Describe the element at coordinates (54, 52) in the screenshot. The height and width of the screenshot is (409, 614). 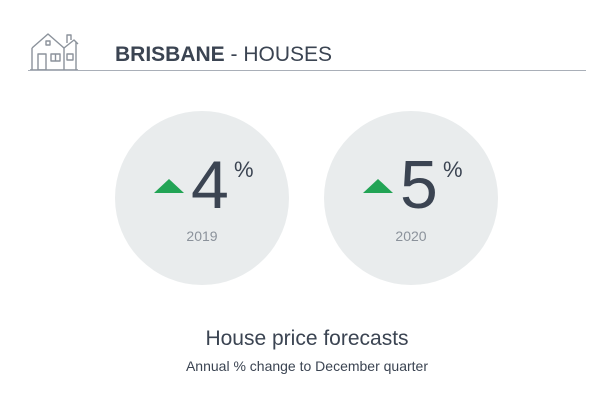
I see `house-icon` at that location.